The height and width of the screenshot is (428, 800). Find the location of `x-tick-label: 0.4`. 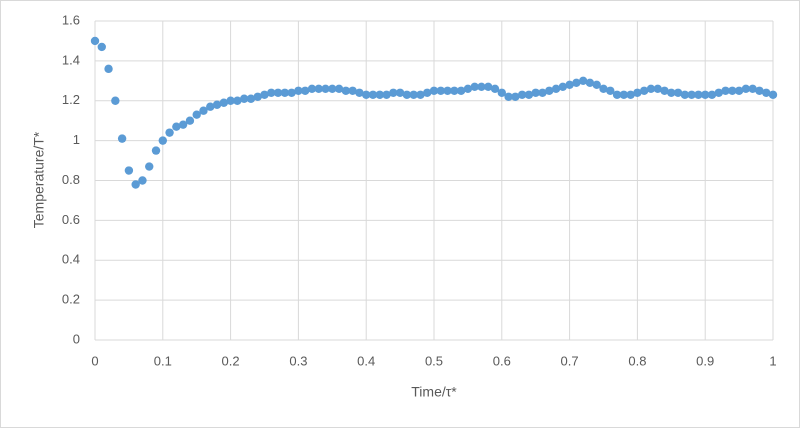

x-tick-label: 0.4 is located at coordinates (366, 360).